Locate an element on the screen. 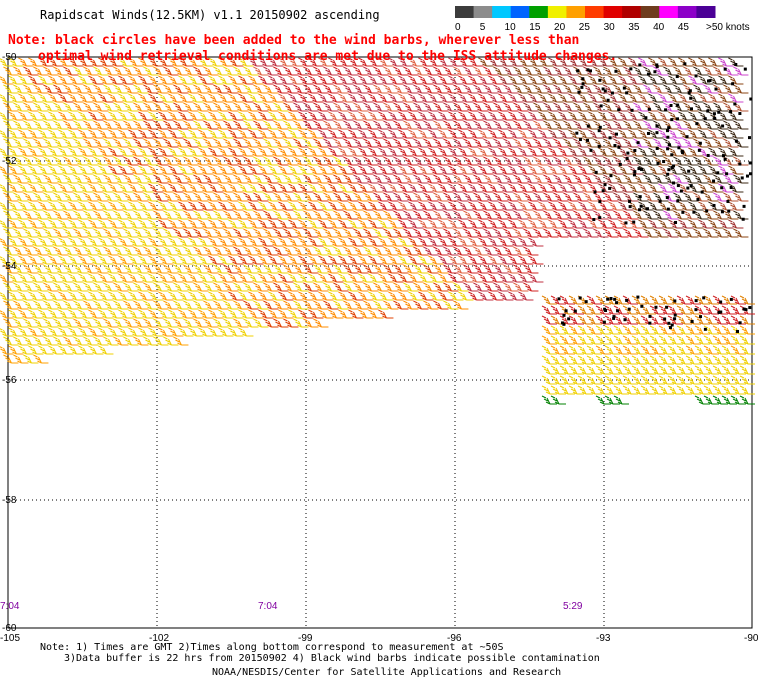  pass-time-label: 5:29 is located at coordinates (573, 606).